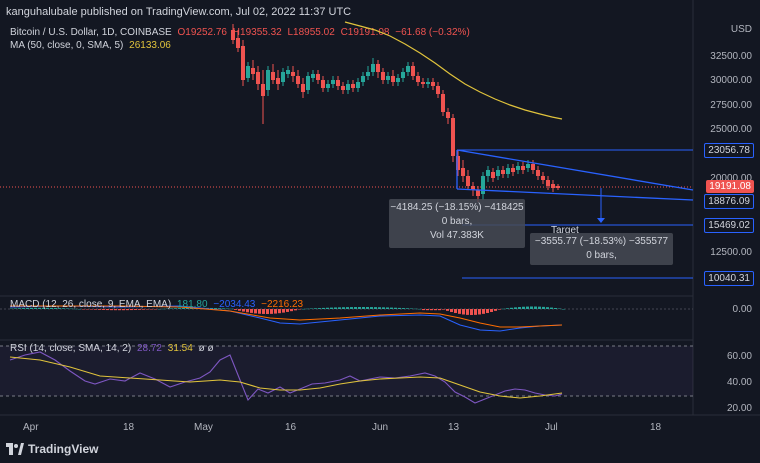 Image resolution: width=760 pixels, height=463 pixels. Describe the element at coordinates (731, 252) in the screenshot. I see `price-tick: 12500.00` at that location.